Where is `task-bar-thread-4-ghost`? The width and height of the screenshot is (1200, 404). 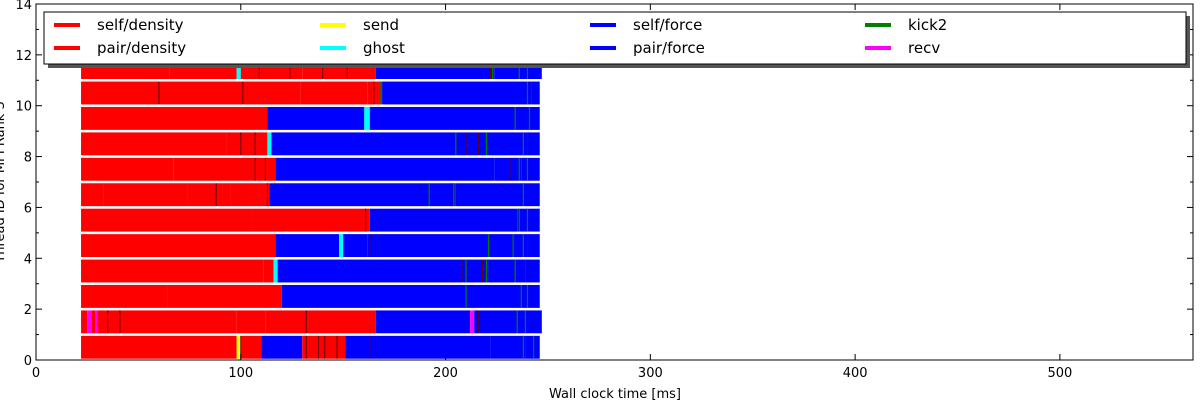 task-bar-thread-4-ghost is located at coordinates (341, 246).